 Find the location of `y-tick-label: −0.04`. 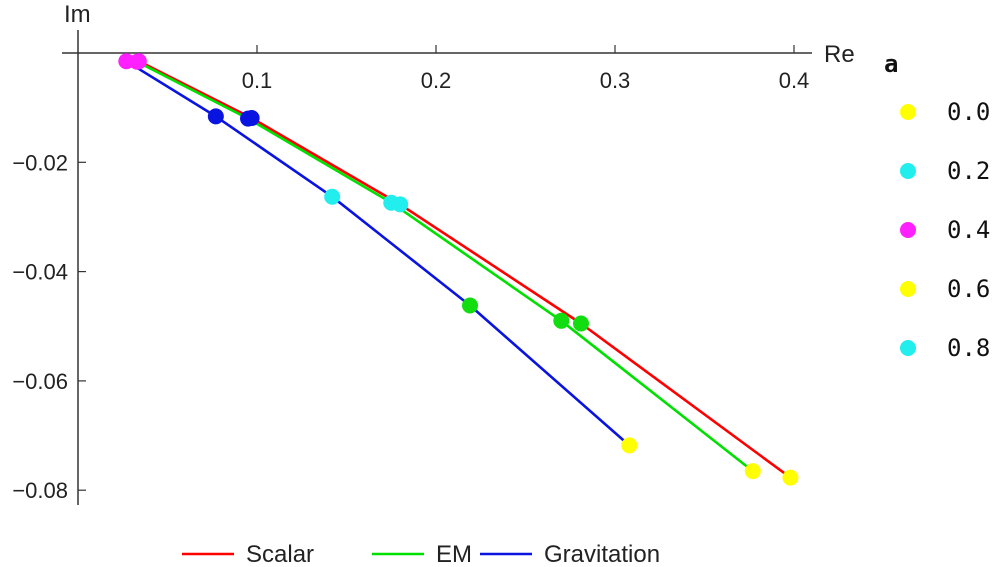

y-tick-label: −0.04 is located at coordinates (40, 272).